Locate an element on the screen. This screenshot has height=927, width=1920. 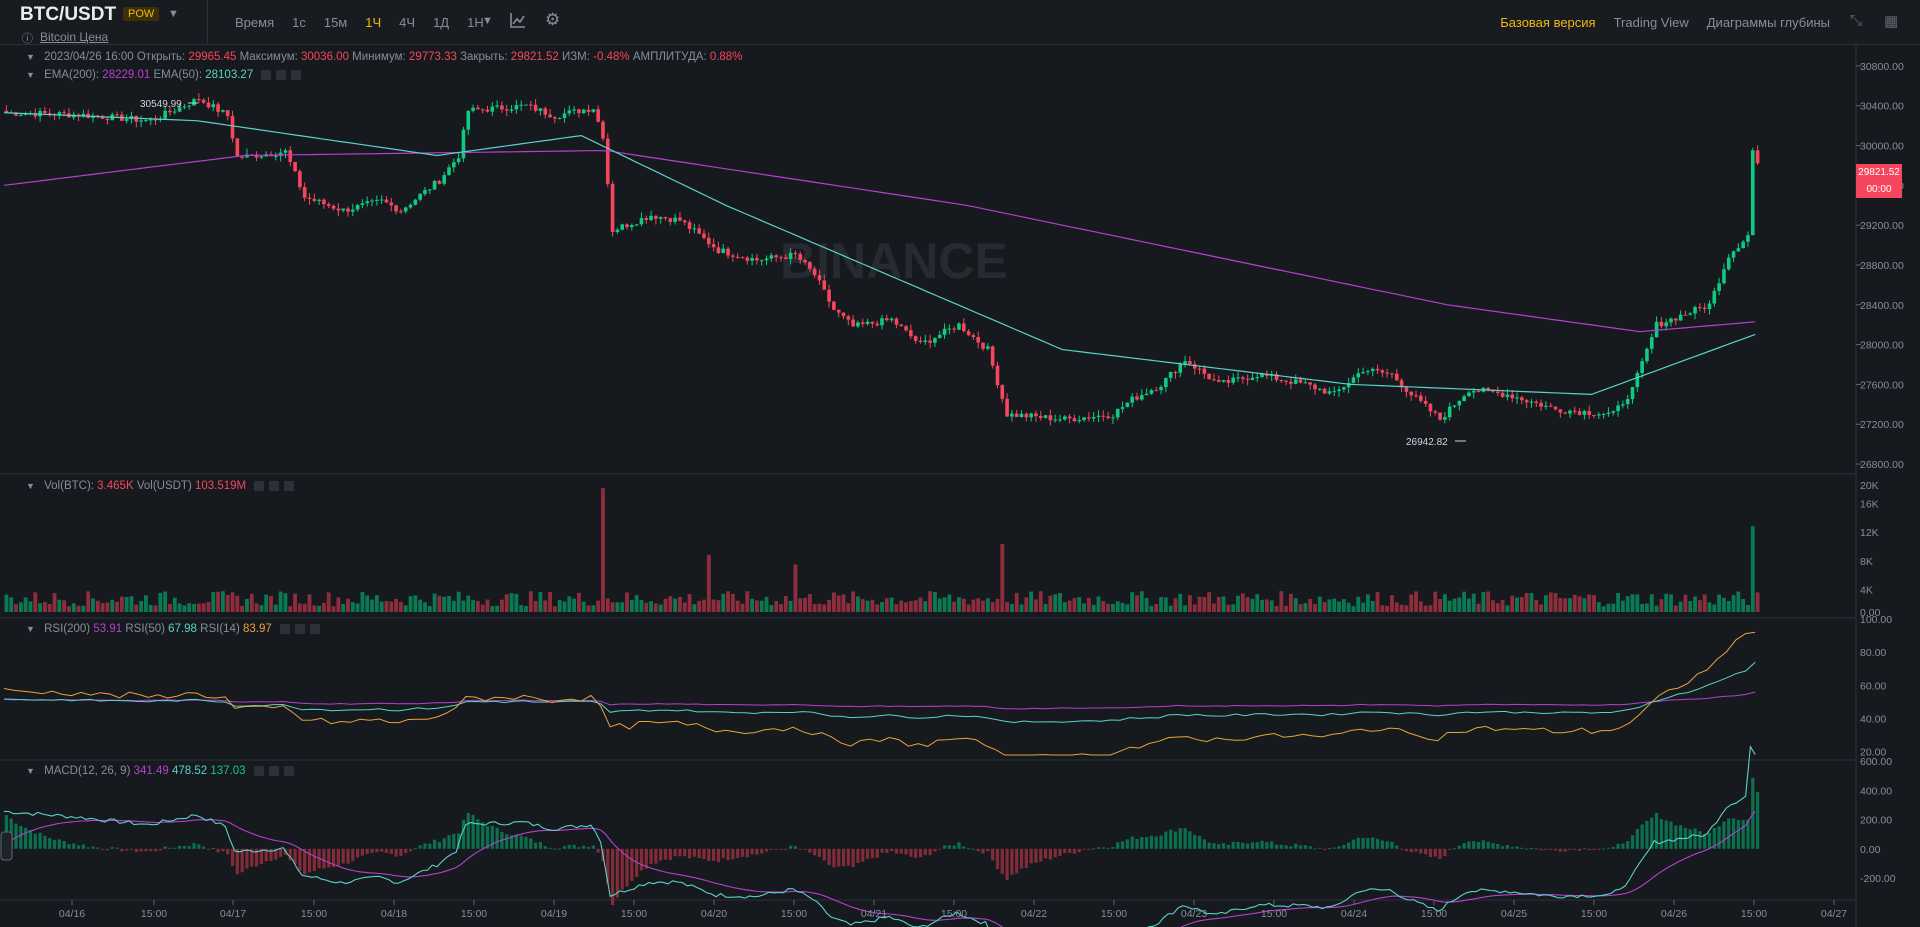
view-tradingview: Trading View is located at coordinates (1651, 22).